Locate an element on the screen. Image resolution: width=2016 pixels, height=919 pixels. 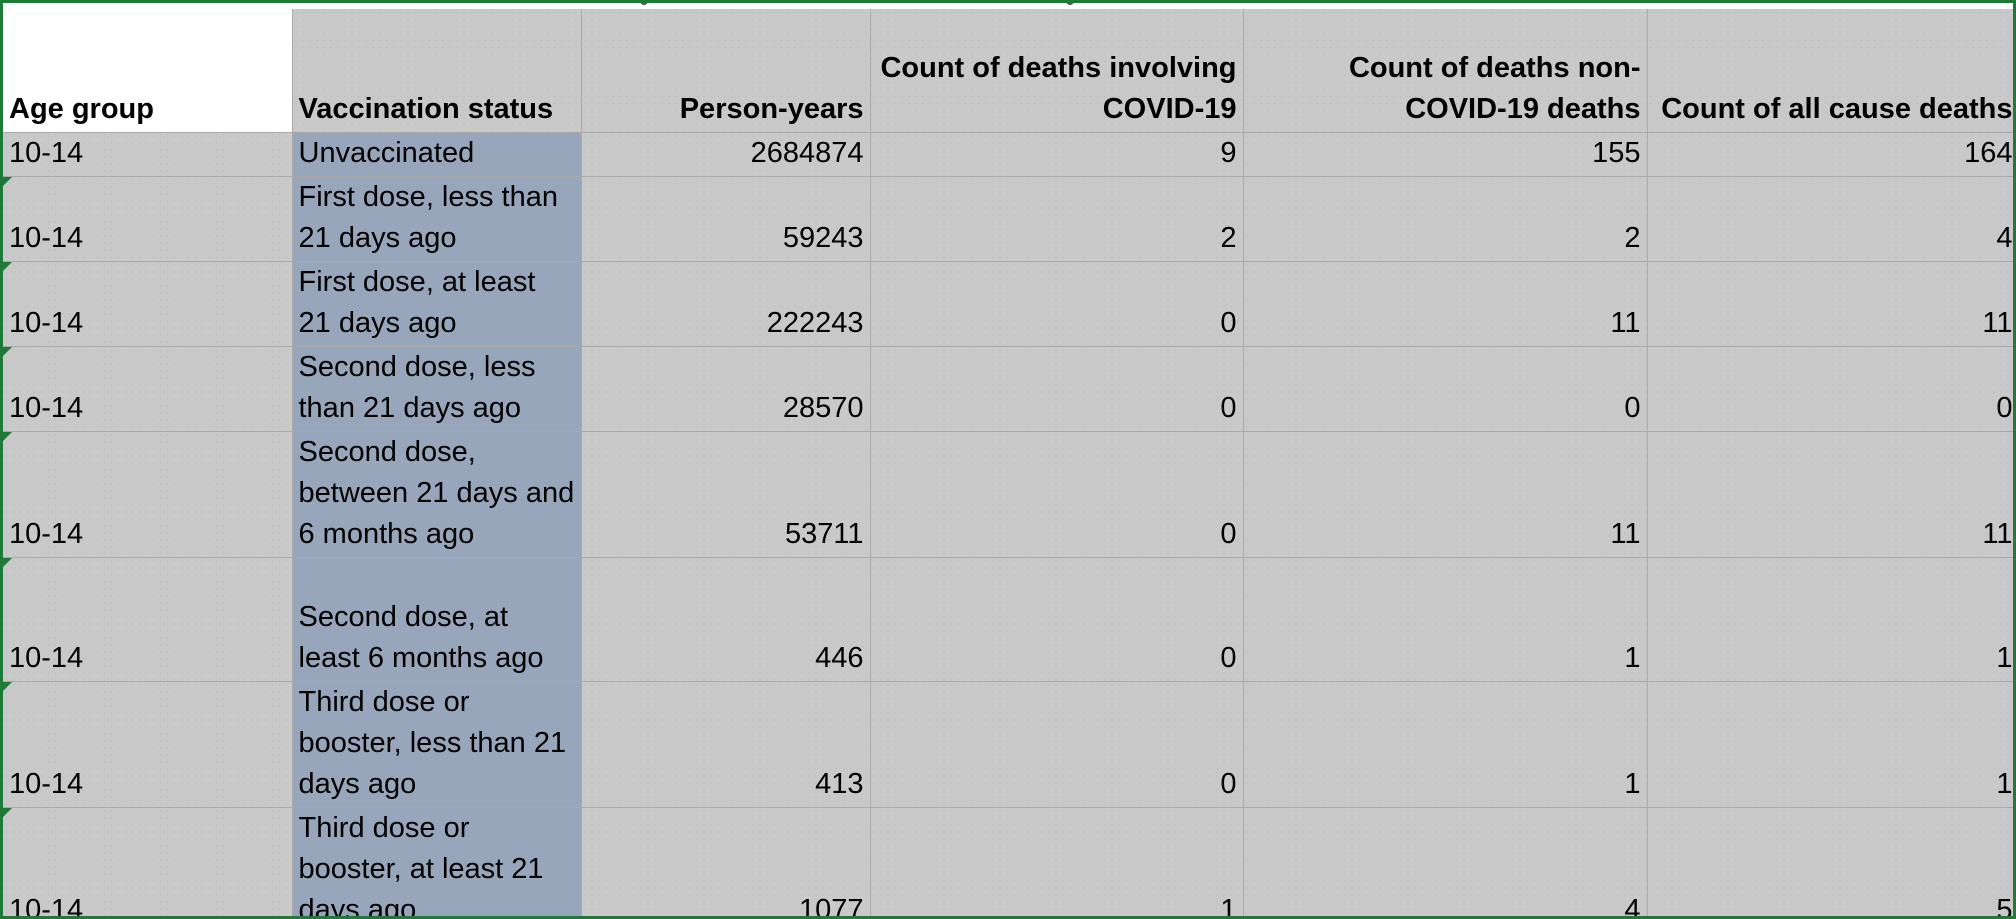
cell-person-years: 222243 is located at coordinates (726, 304).